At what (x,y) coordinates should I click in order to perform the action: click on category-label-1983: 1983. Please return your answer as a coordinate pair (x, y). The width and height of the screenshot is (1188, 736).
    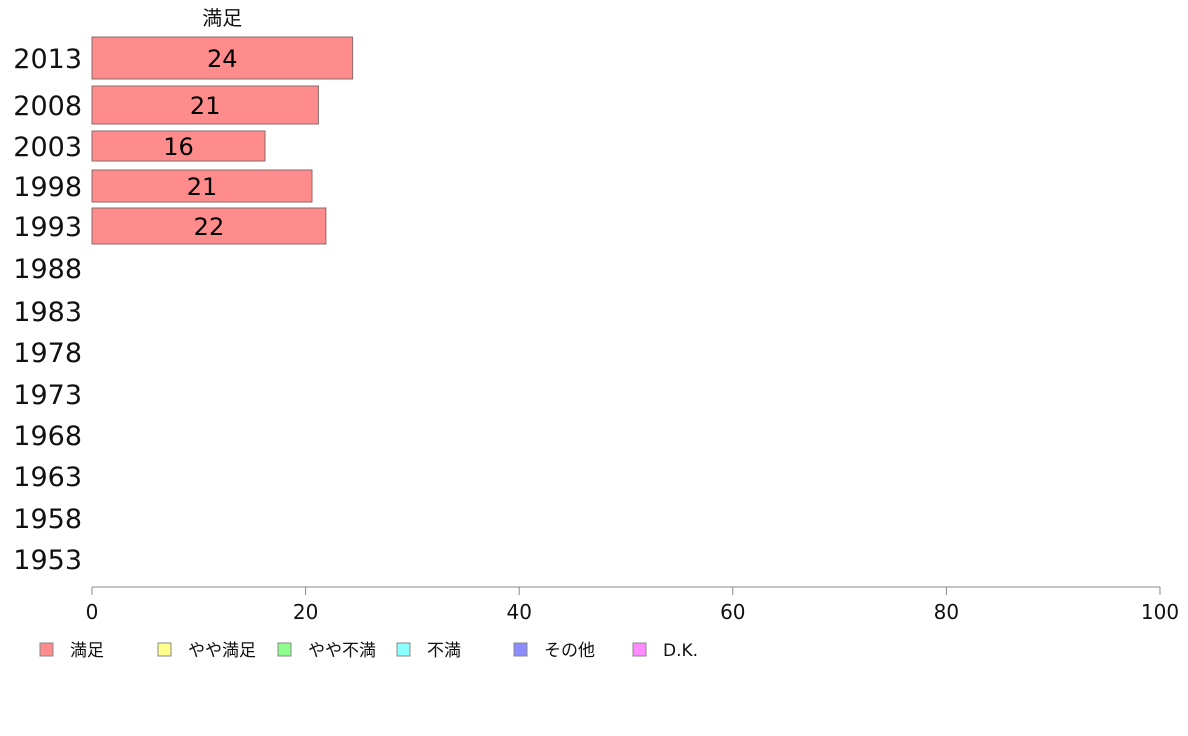
    Looking at the image, I should click on (47, 312).